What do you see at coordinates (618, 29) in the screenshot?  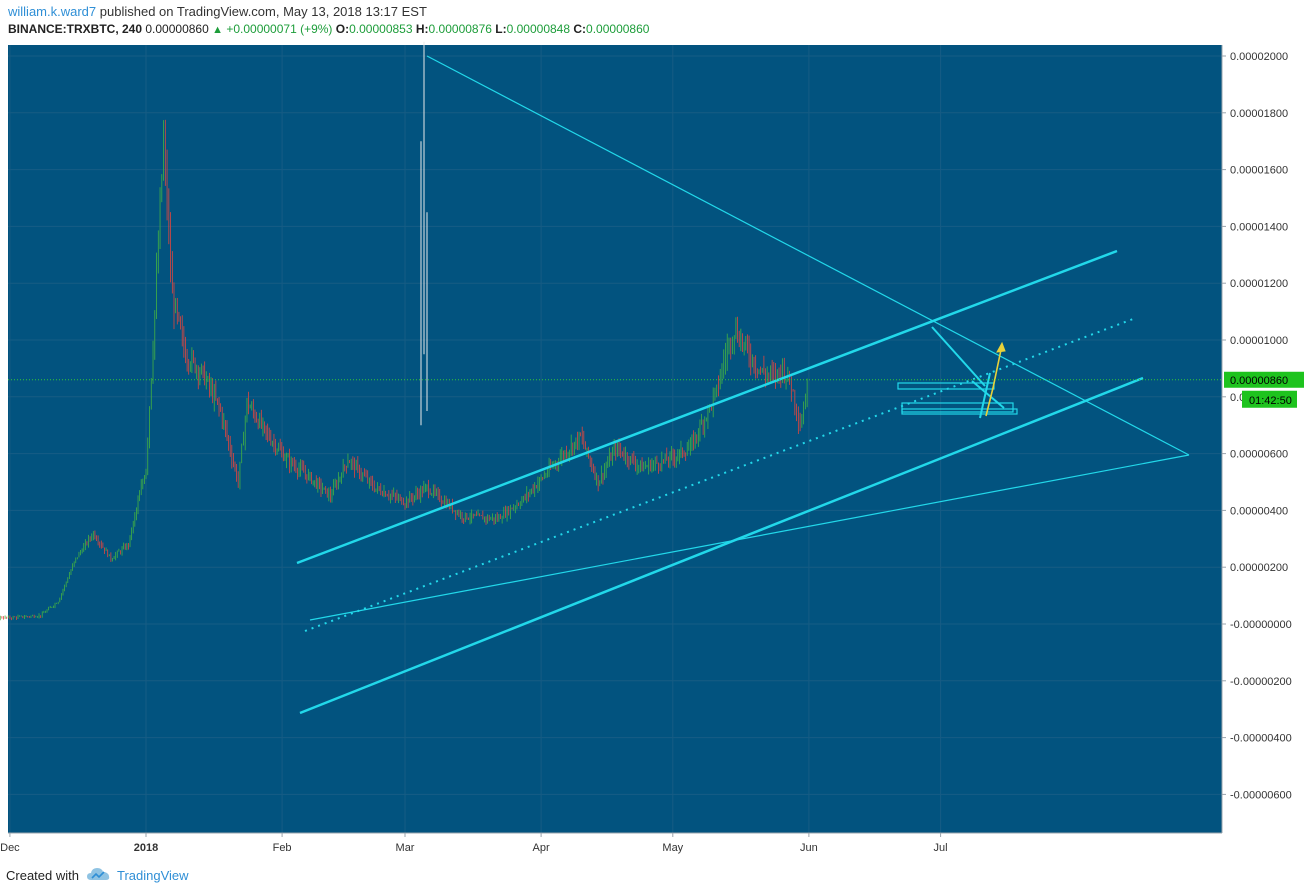 I see `close-value: 0.00000860` at bounding box center [618, 29].